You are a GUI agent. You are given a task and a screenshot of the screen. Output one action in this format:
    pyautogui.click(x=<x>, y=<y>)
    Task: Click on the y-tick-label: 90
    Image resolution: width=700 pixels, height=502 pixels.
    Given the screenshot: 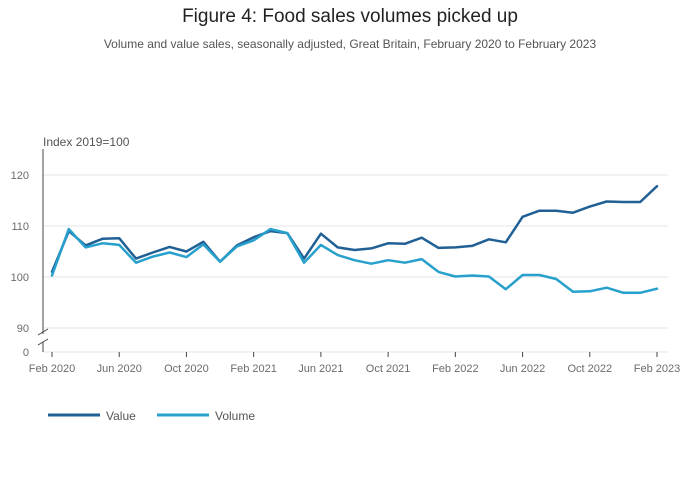 What is the action you would take?
    pyautogui.click(x=23, y=329)
    